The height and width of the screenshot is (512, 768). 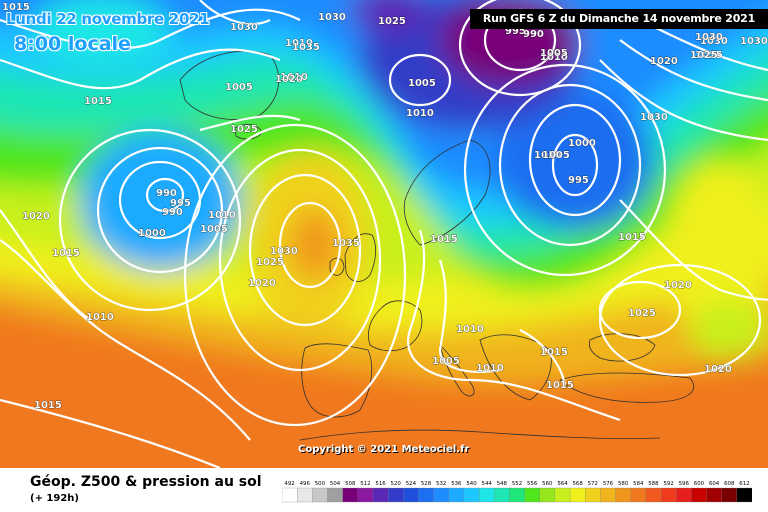 I want to click on isobar-1000-arctic-low, so click(x=520, y=48).